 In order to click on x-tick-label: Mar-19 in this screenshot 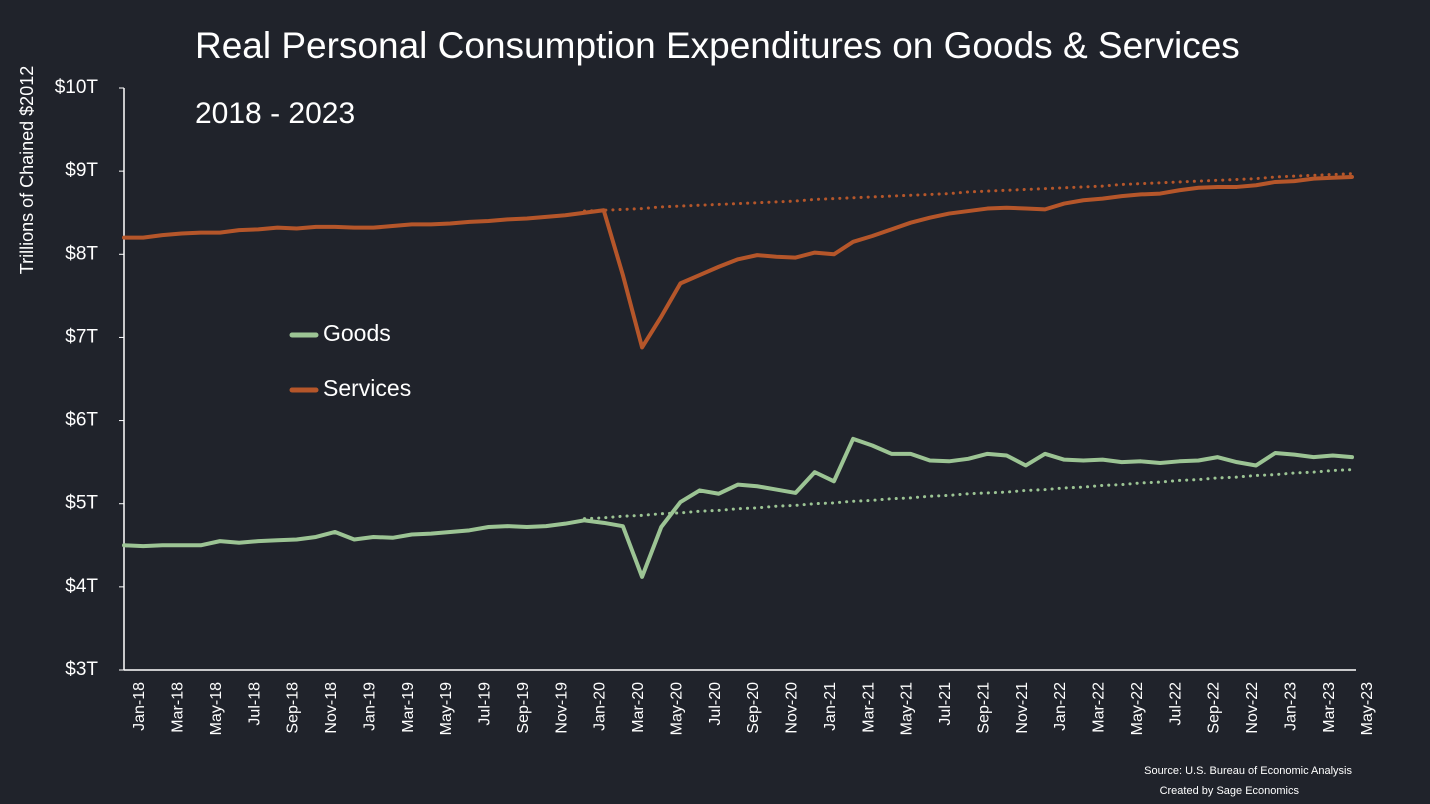, I will do `click(408, 707)`.